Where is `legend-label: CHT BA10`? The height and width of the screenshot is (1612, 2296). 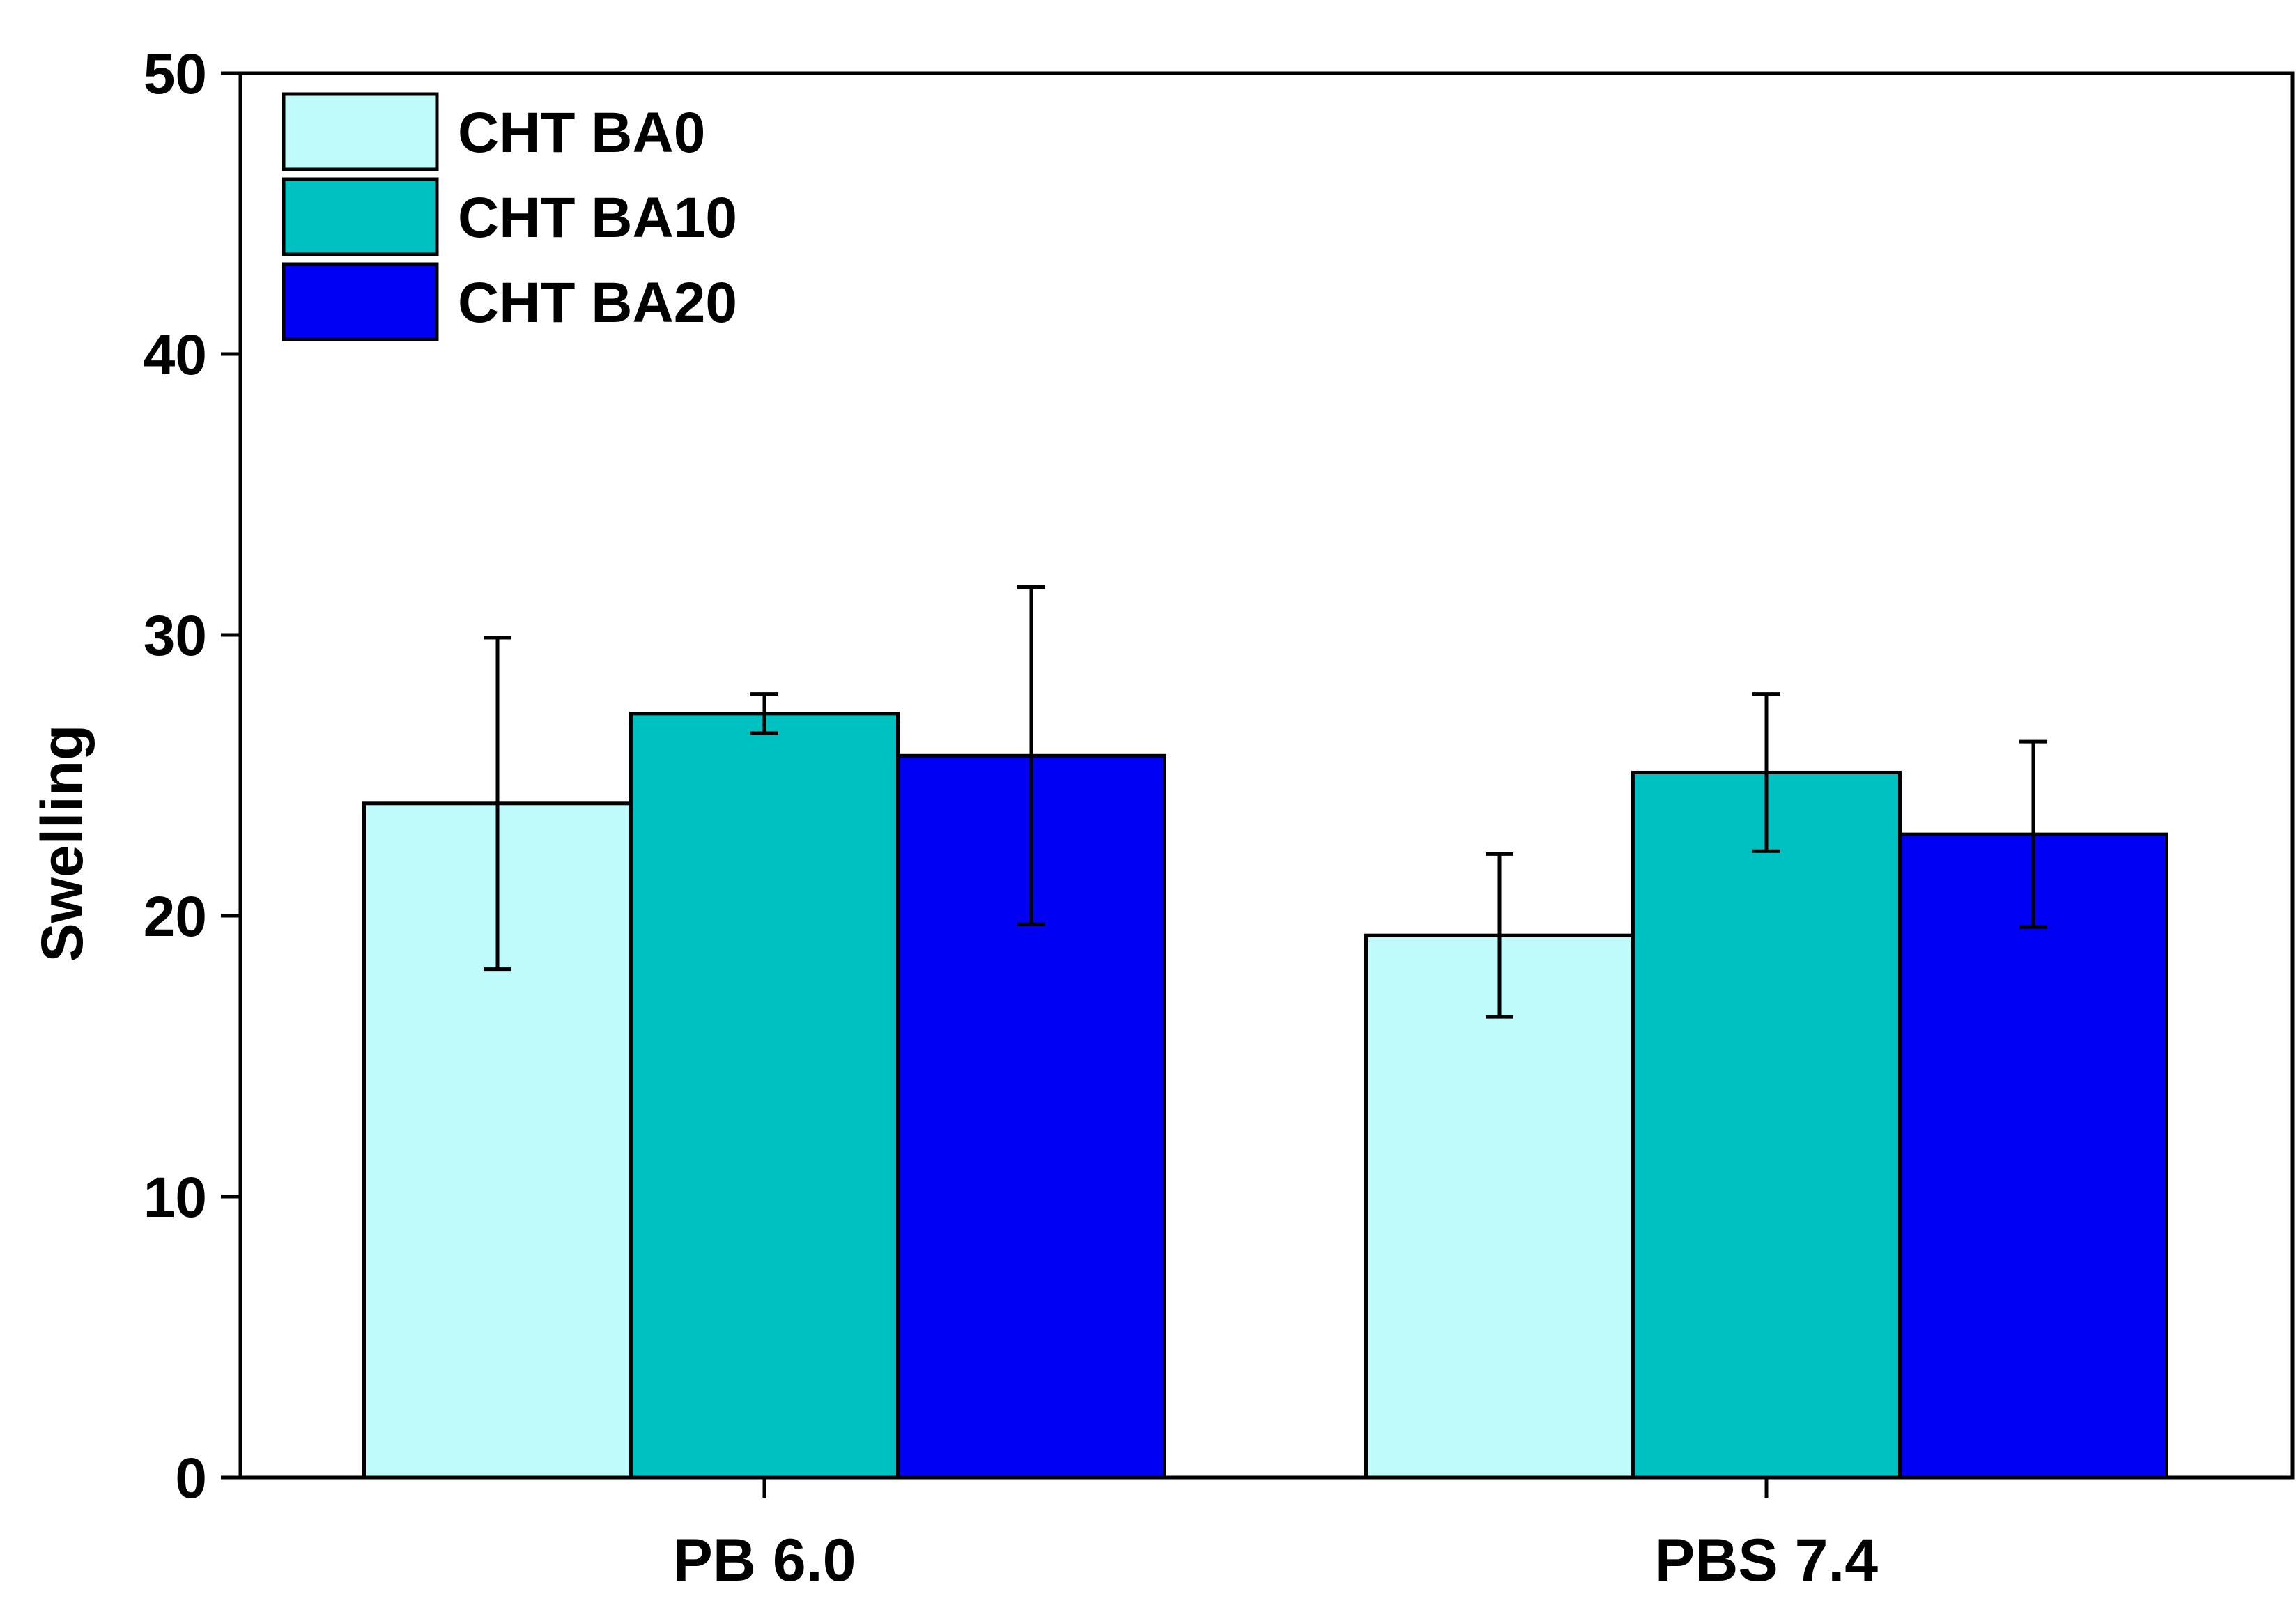
legend-label: CHT BA10 is located at coordinates (597, 218).